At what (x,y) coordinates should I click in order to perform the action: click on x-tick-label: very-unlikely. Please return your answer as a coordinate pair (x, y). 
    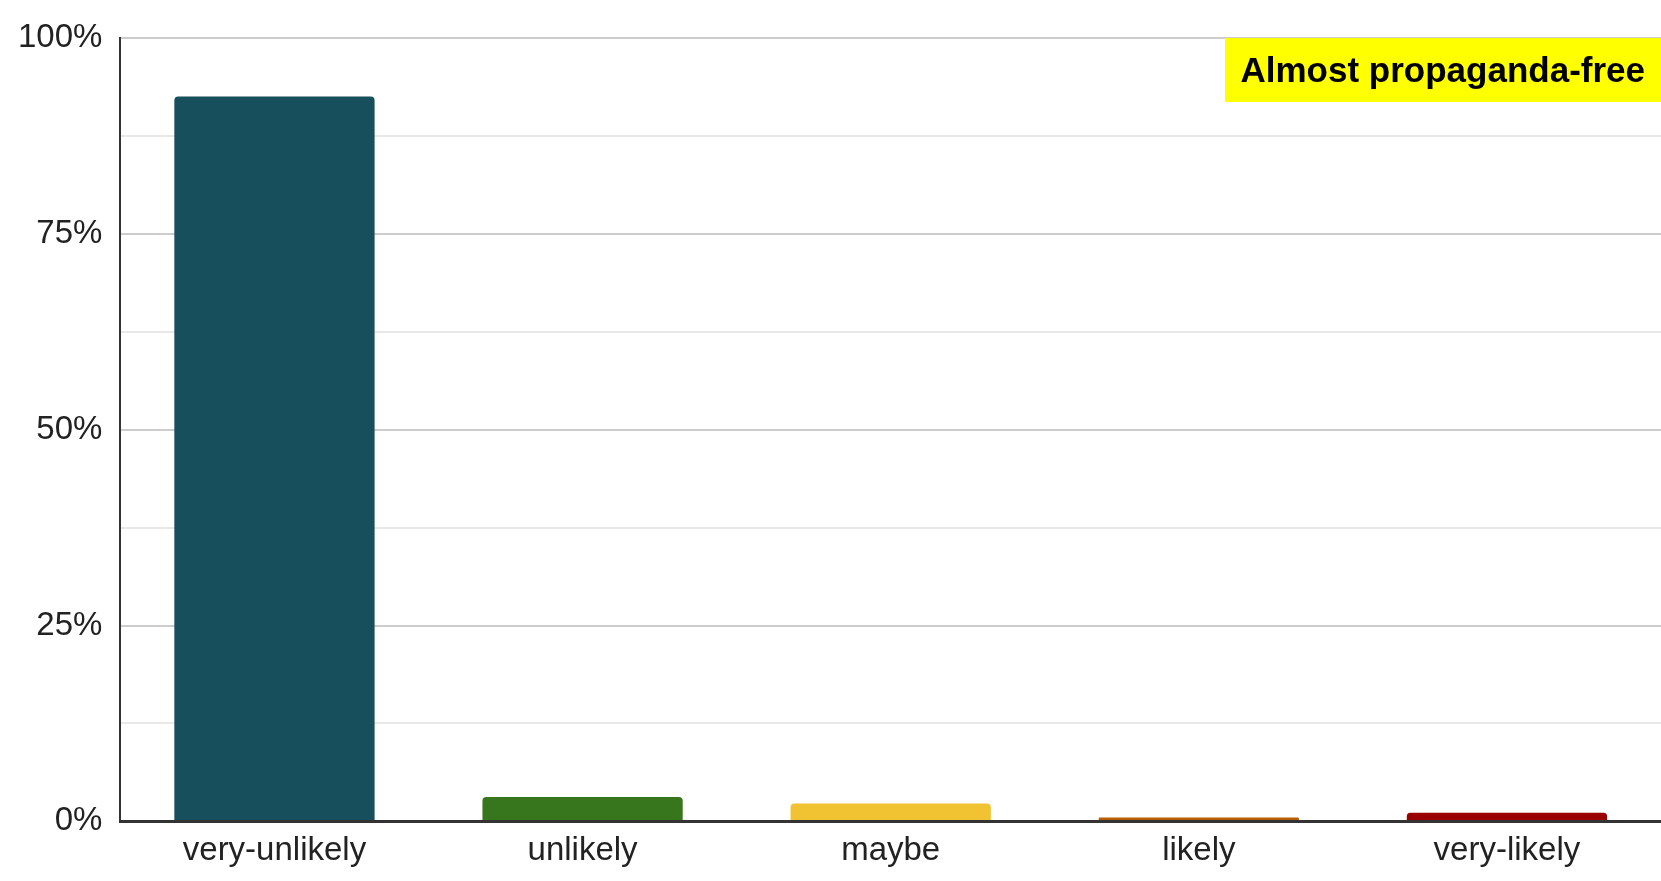
    Looking at the image, I should click on (274, 849).